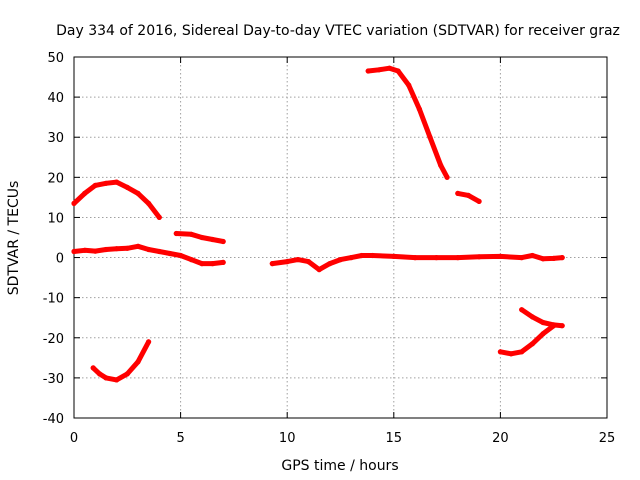  What do you see at coordinates (55, 178) in the screenshot?
I see `y-tick-label: 20` at bounding box center [55, 178].